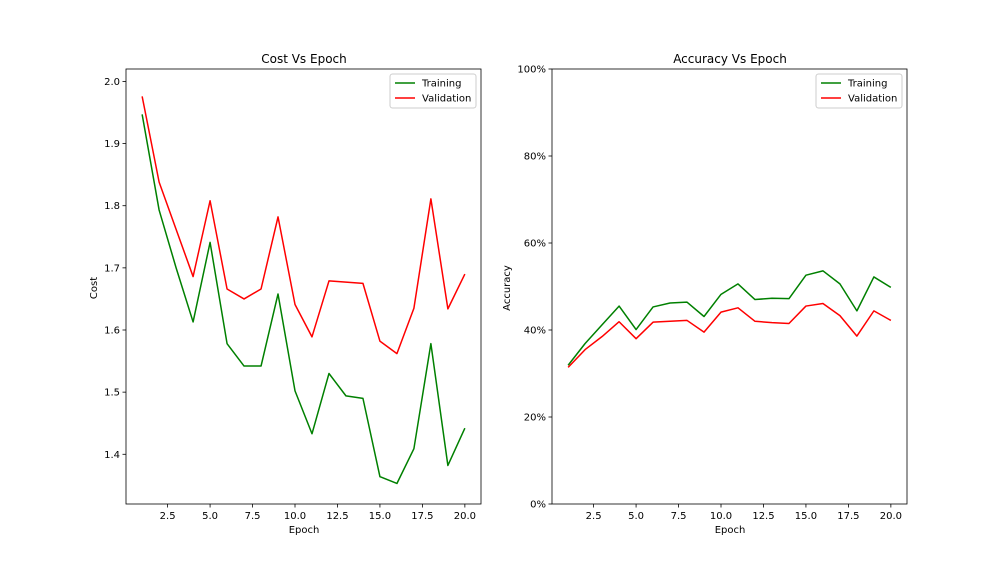 This screenshot has width=1008, height=576. Describe the element at coordinates (729, 335) in the screenshot. I see `accuracy-validation-line` at that location.